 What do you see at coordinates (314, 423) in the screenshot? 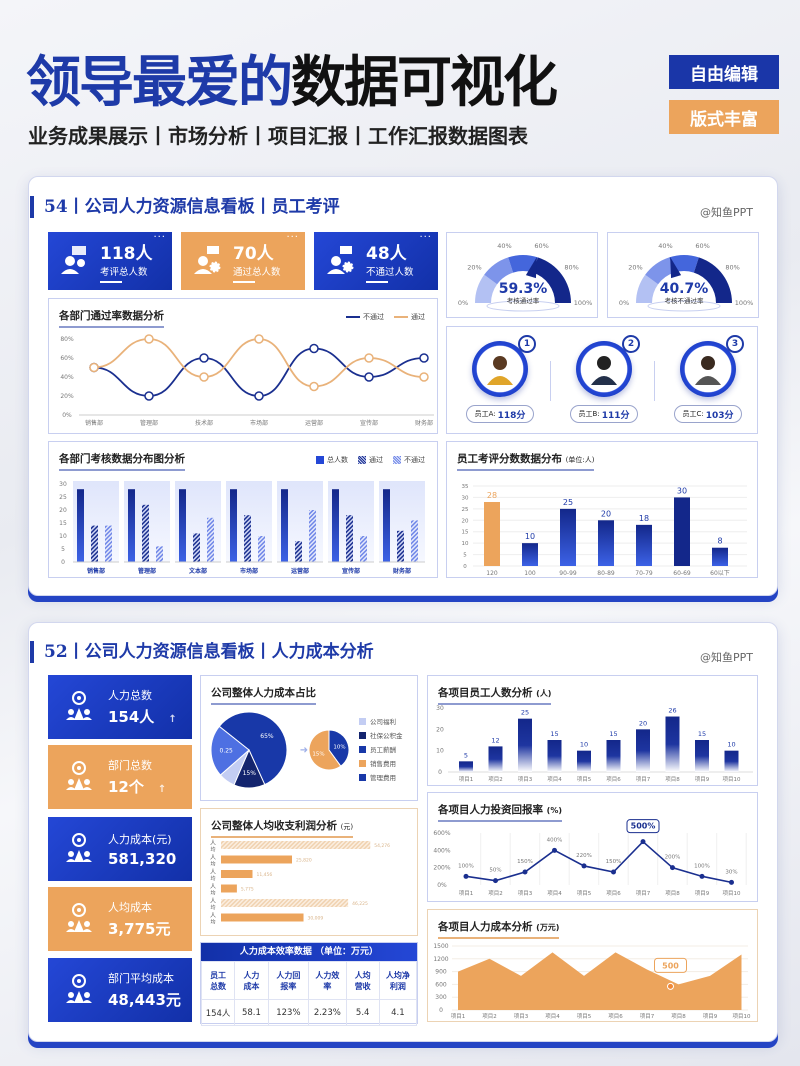
I see `x-tick: 运营部` at bounding box center [314, 423].